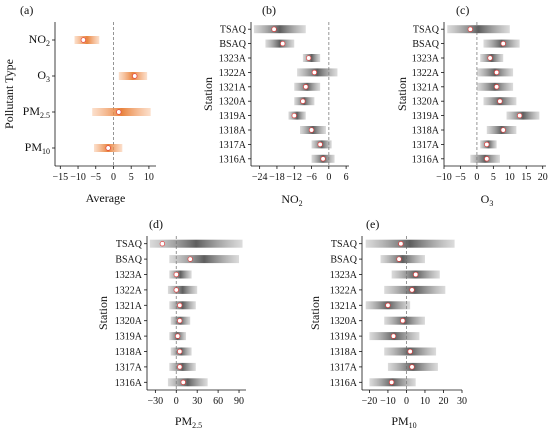 This screenshot has width=550, height=432. Describe the element at coordinates (343, 260) in the screenshot. I see `panel-e-y-tick-label: BSAQ` at that location.